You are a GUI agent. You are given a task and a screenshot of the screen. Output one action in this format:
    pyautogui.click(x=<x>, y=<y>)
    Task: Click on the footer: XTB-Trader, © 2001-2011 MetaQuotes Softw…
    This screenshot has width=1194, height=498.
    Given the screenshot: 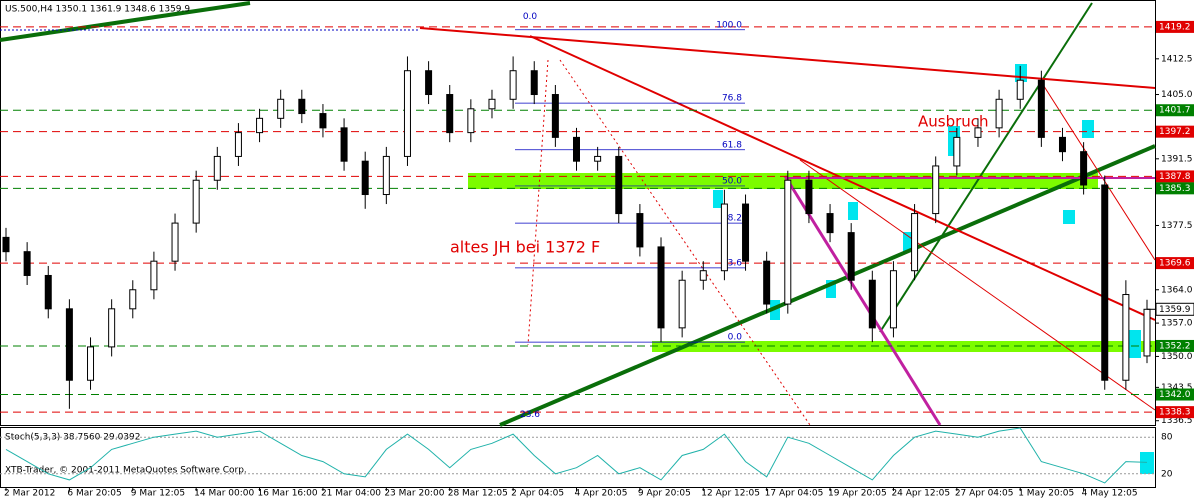 What is the action you would take?
    pyautogui.click(x=126, y=471)
    